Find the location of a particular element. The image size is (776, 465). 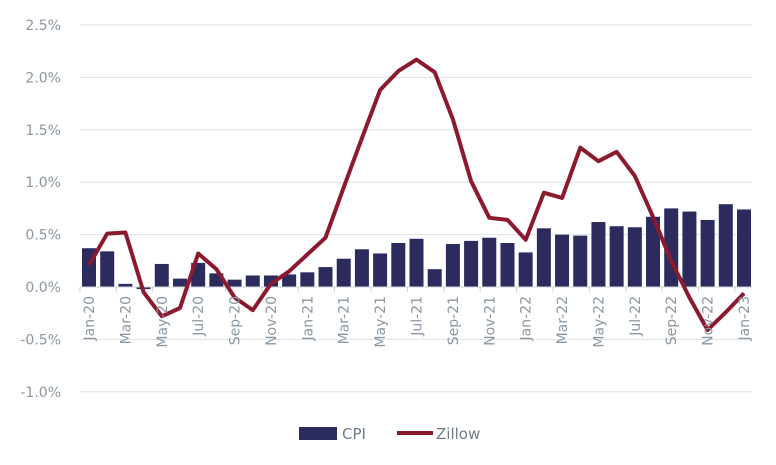

x-tick-label: May-21 is located at coordinates (381, 322).